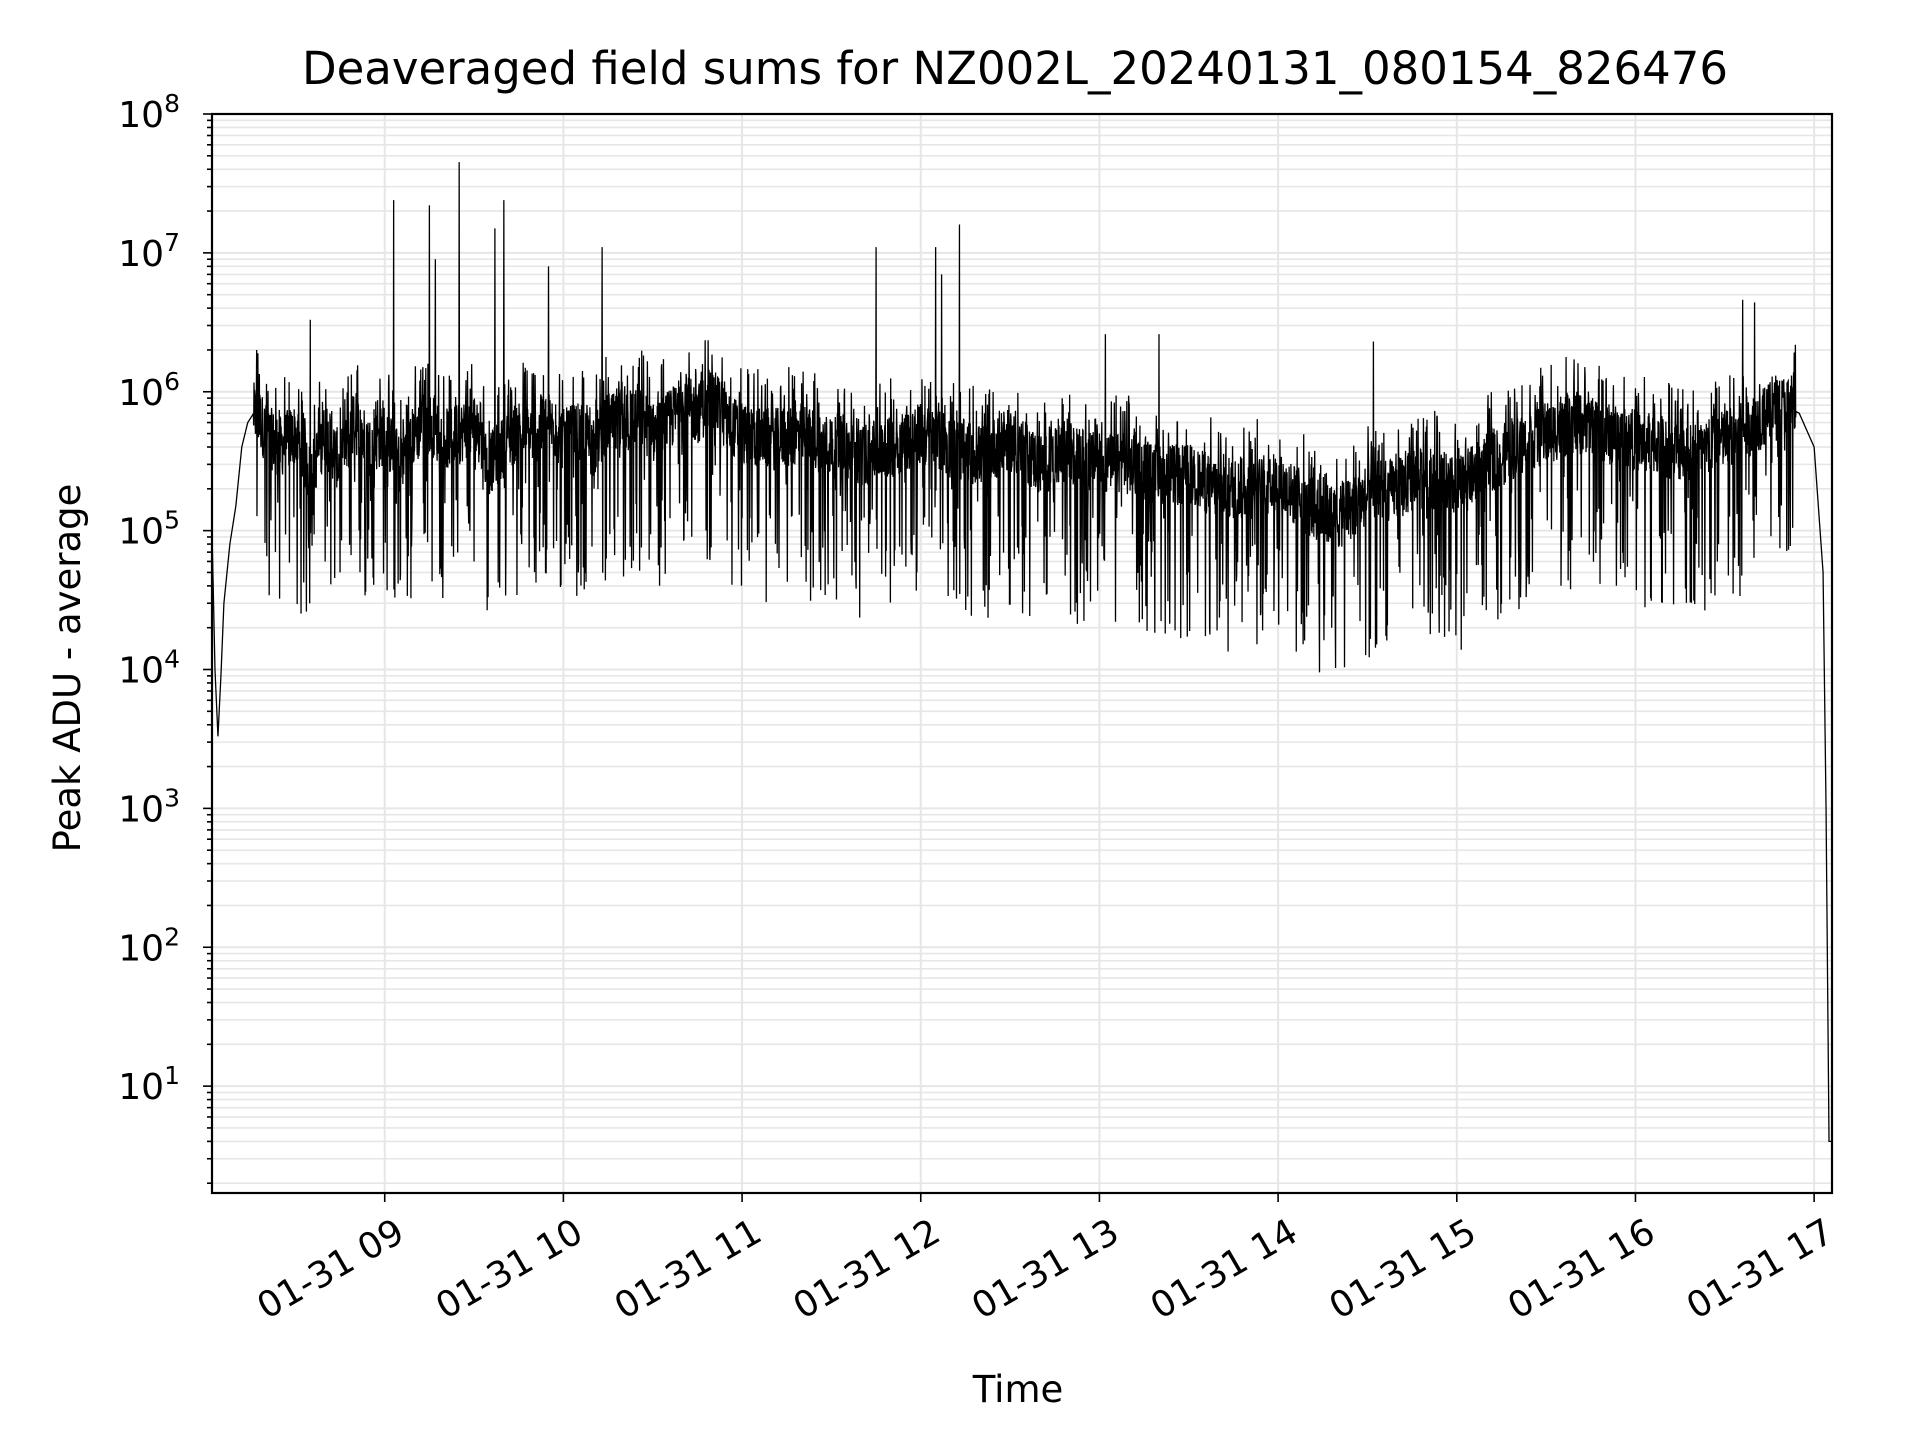 The height and width of the screenshot is (1440, 1920). I want to click on x-axis-label: Time, so click(1018, 1389).